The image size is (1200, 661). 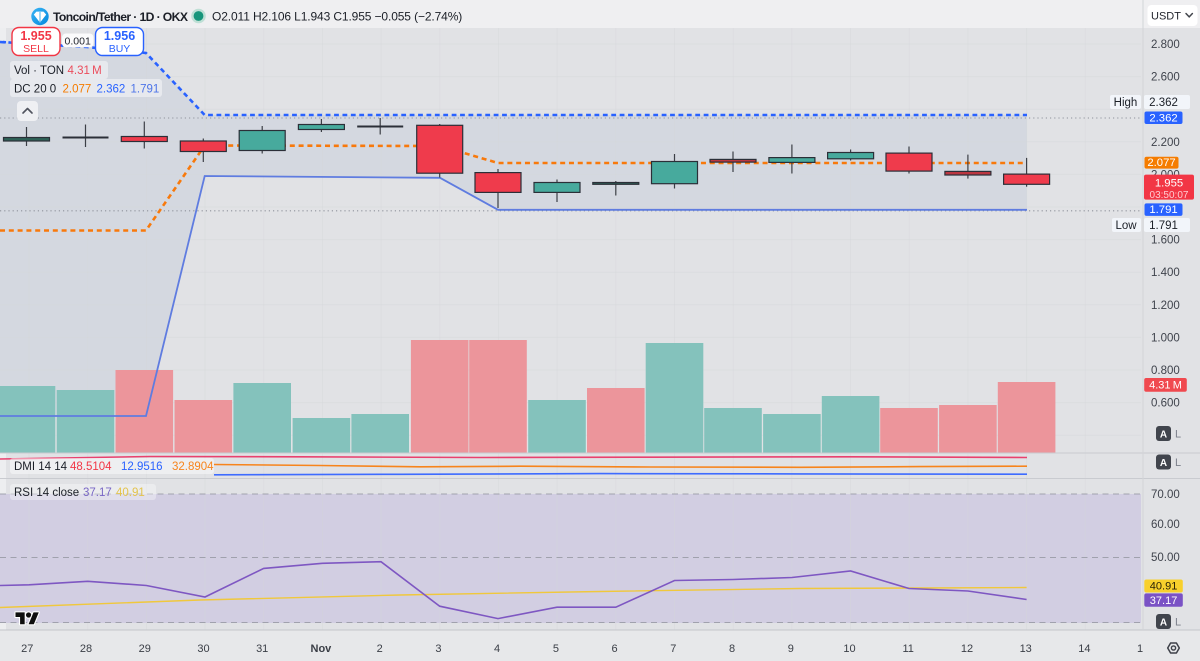 I want to click on svg-text: 0.001, so click(x=78, y=41).